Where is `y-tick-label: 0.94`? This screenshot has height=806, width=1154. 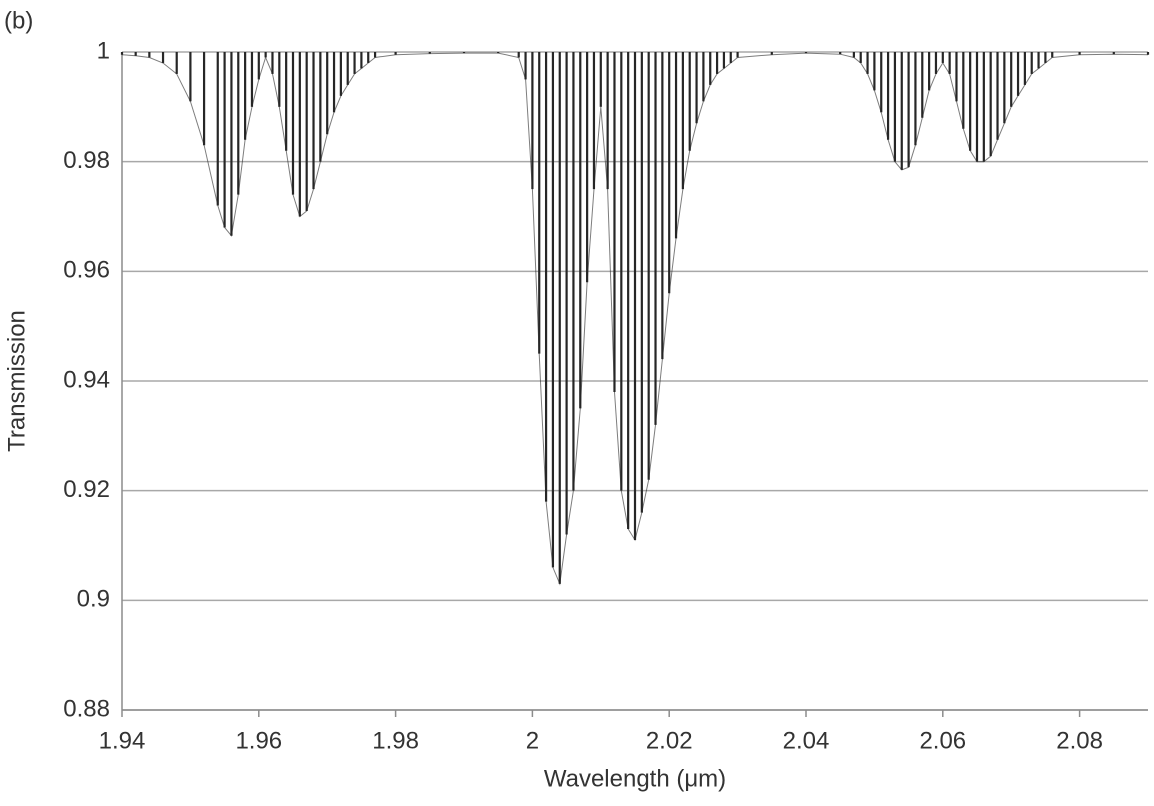
y-tick-label: 0.94 is located at coordinates (86, 379).